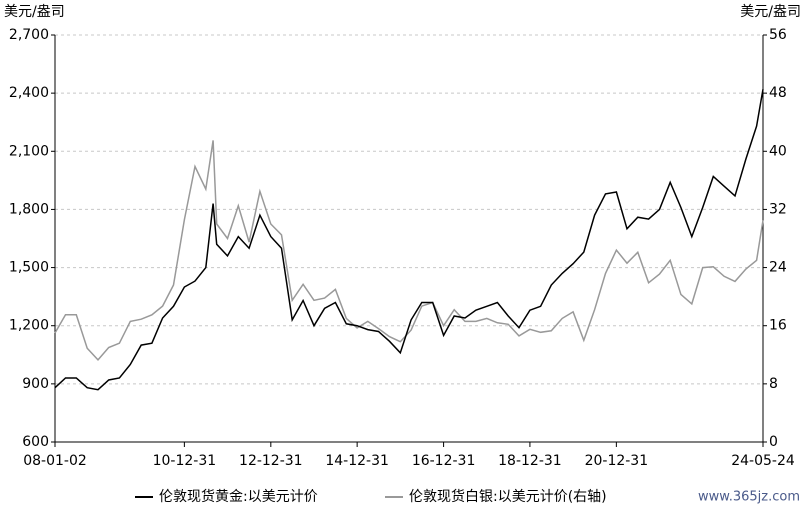 The image size is (805, 518). I want to click on x-tick-label: 08-01-02, so click(55, 461).